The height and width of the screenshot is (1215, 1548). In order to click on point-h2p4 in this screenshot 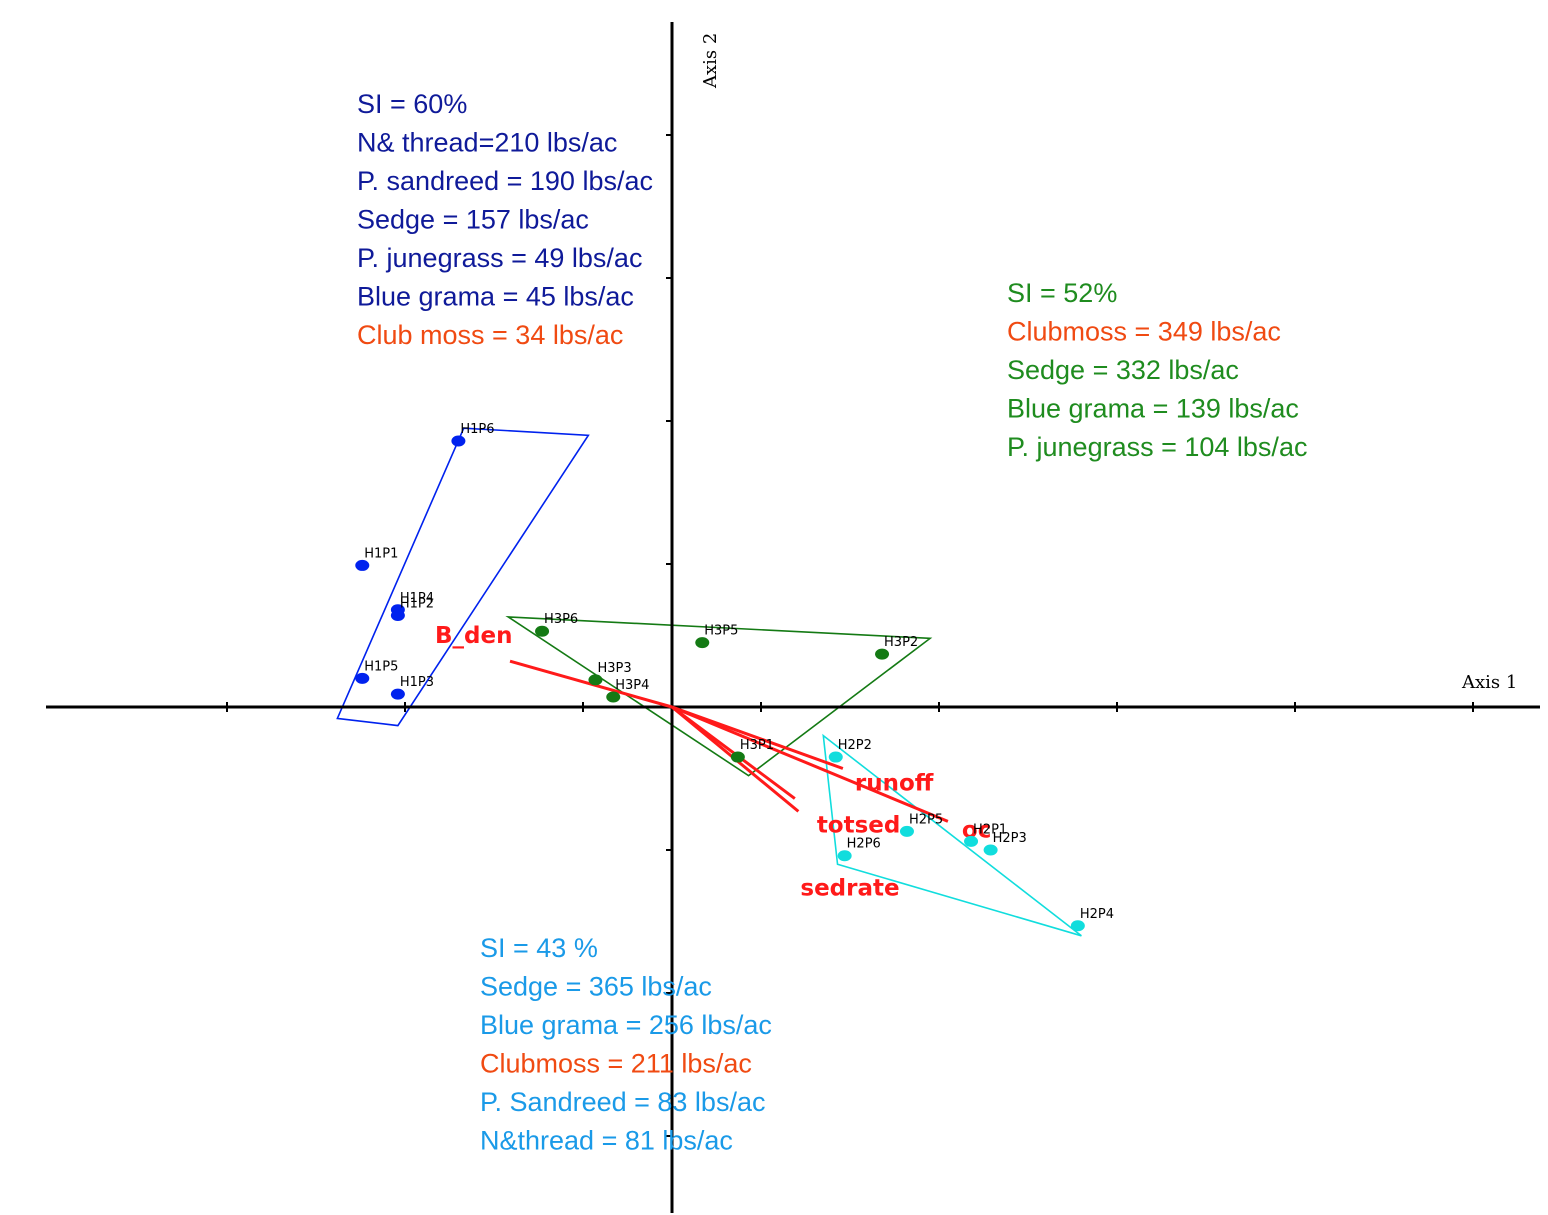, I will do `click(1077, 926)`.